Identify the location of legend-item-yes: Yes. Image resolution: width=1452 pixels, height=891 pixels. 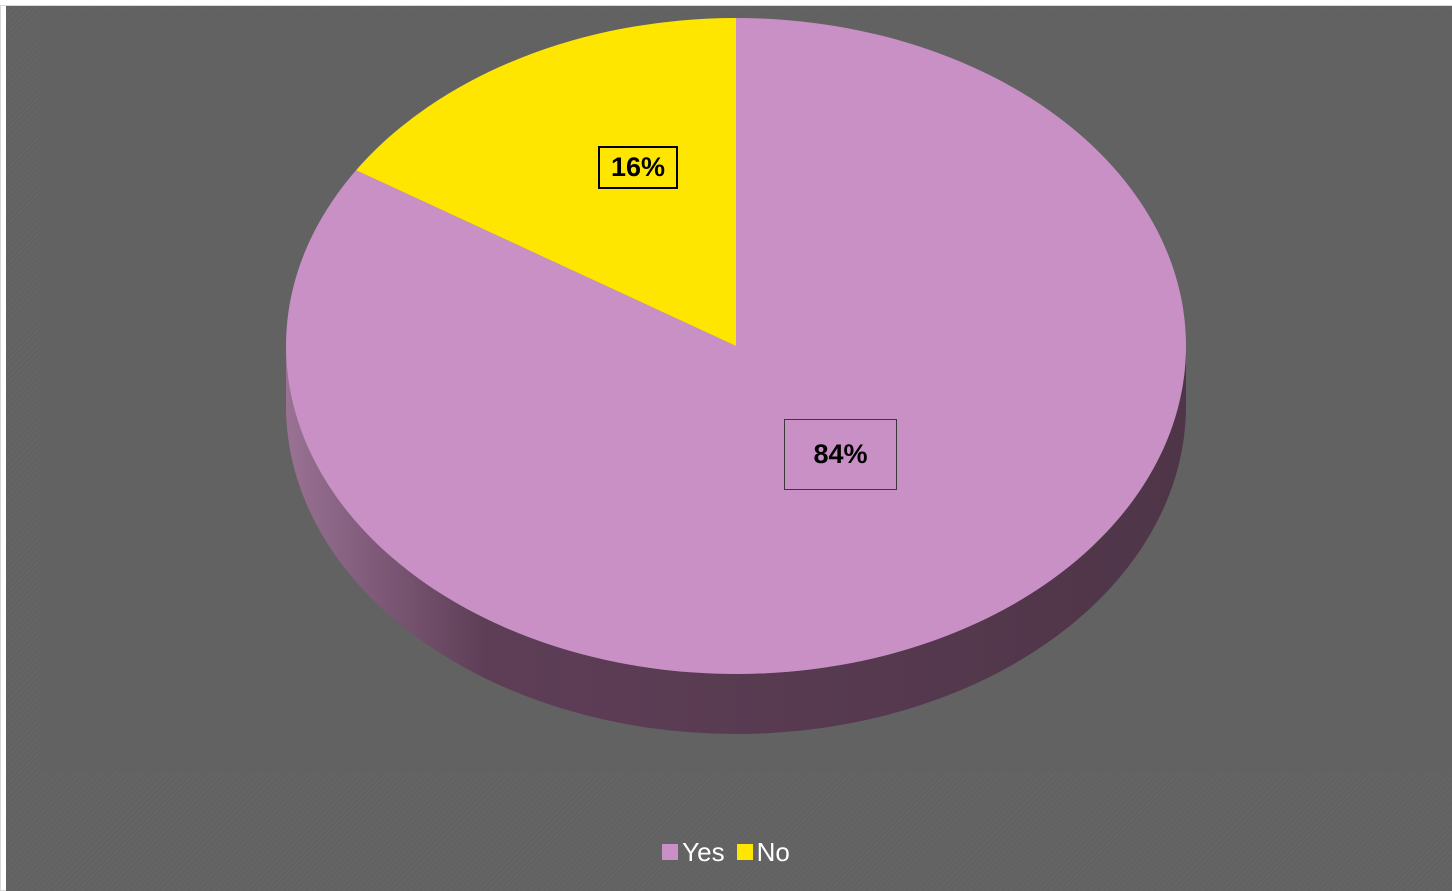
(693, 852).